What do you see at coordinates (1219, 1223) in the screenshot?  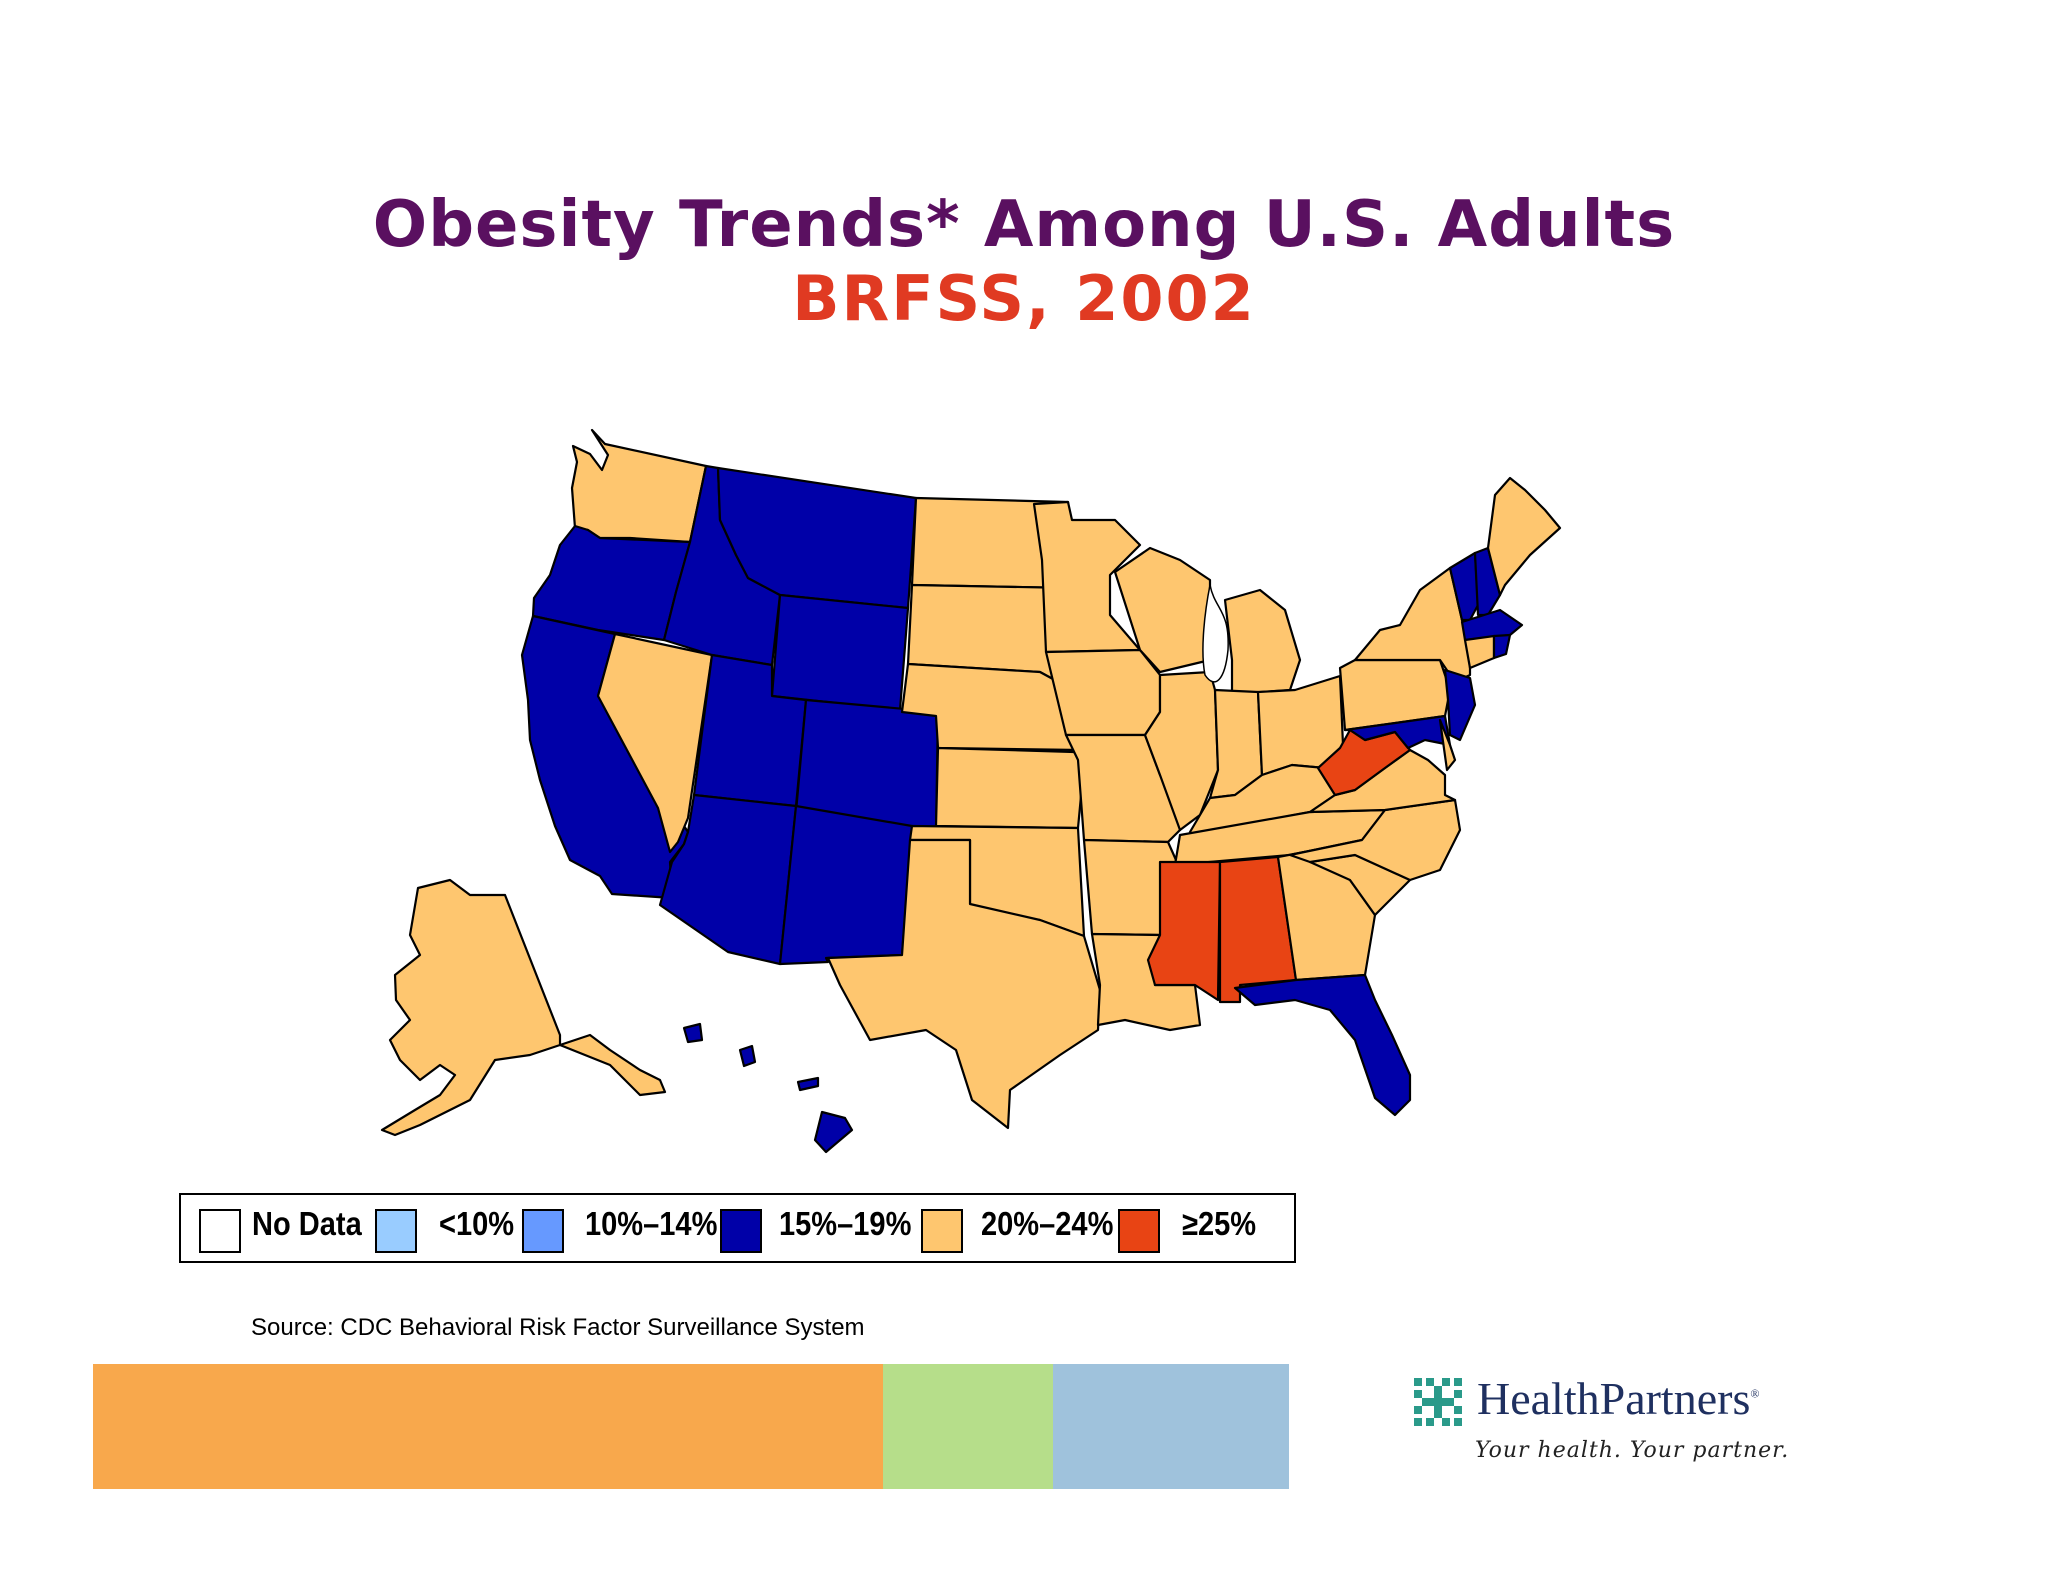 I see `legend-label-25-plus: ≥25%` at bounding box center [1219, 1223].